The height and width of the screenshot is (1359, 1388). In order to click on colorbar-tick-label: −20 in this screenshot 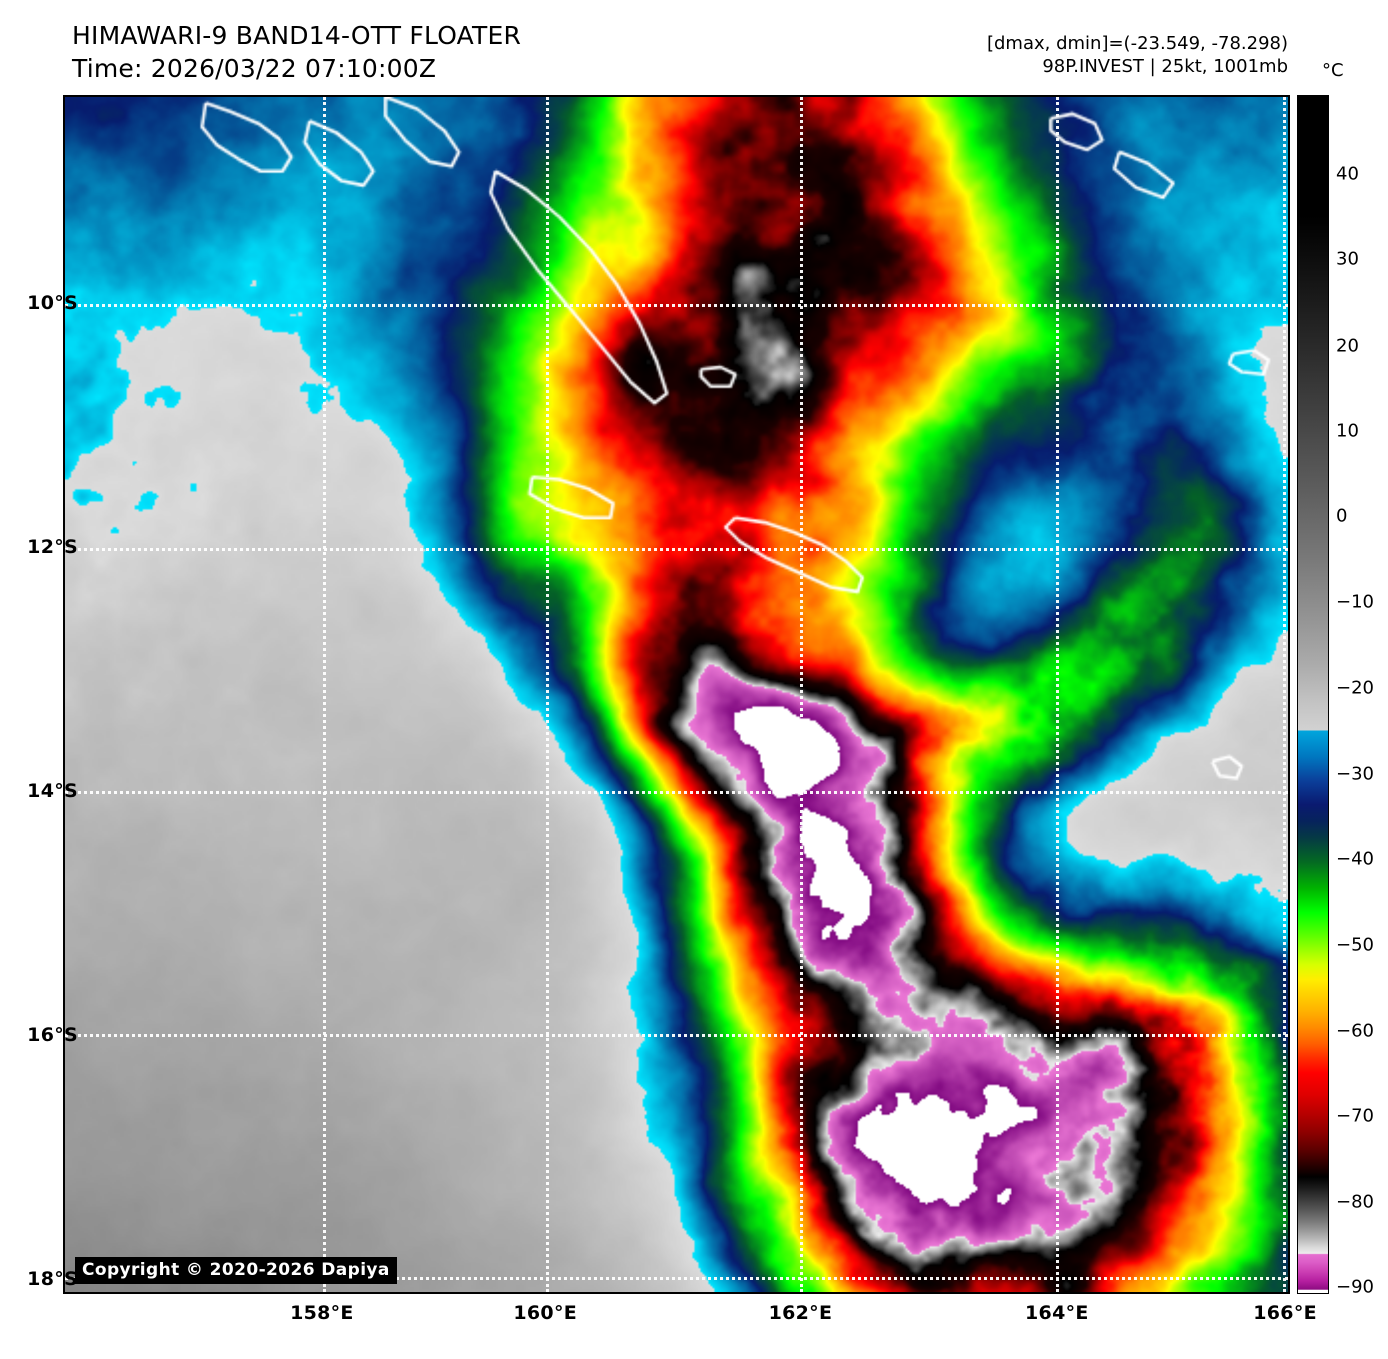, I will do `click(1355, 688)`.